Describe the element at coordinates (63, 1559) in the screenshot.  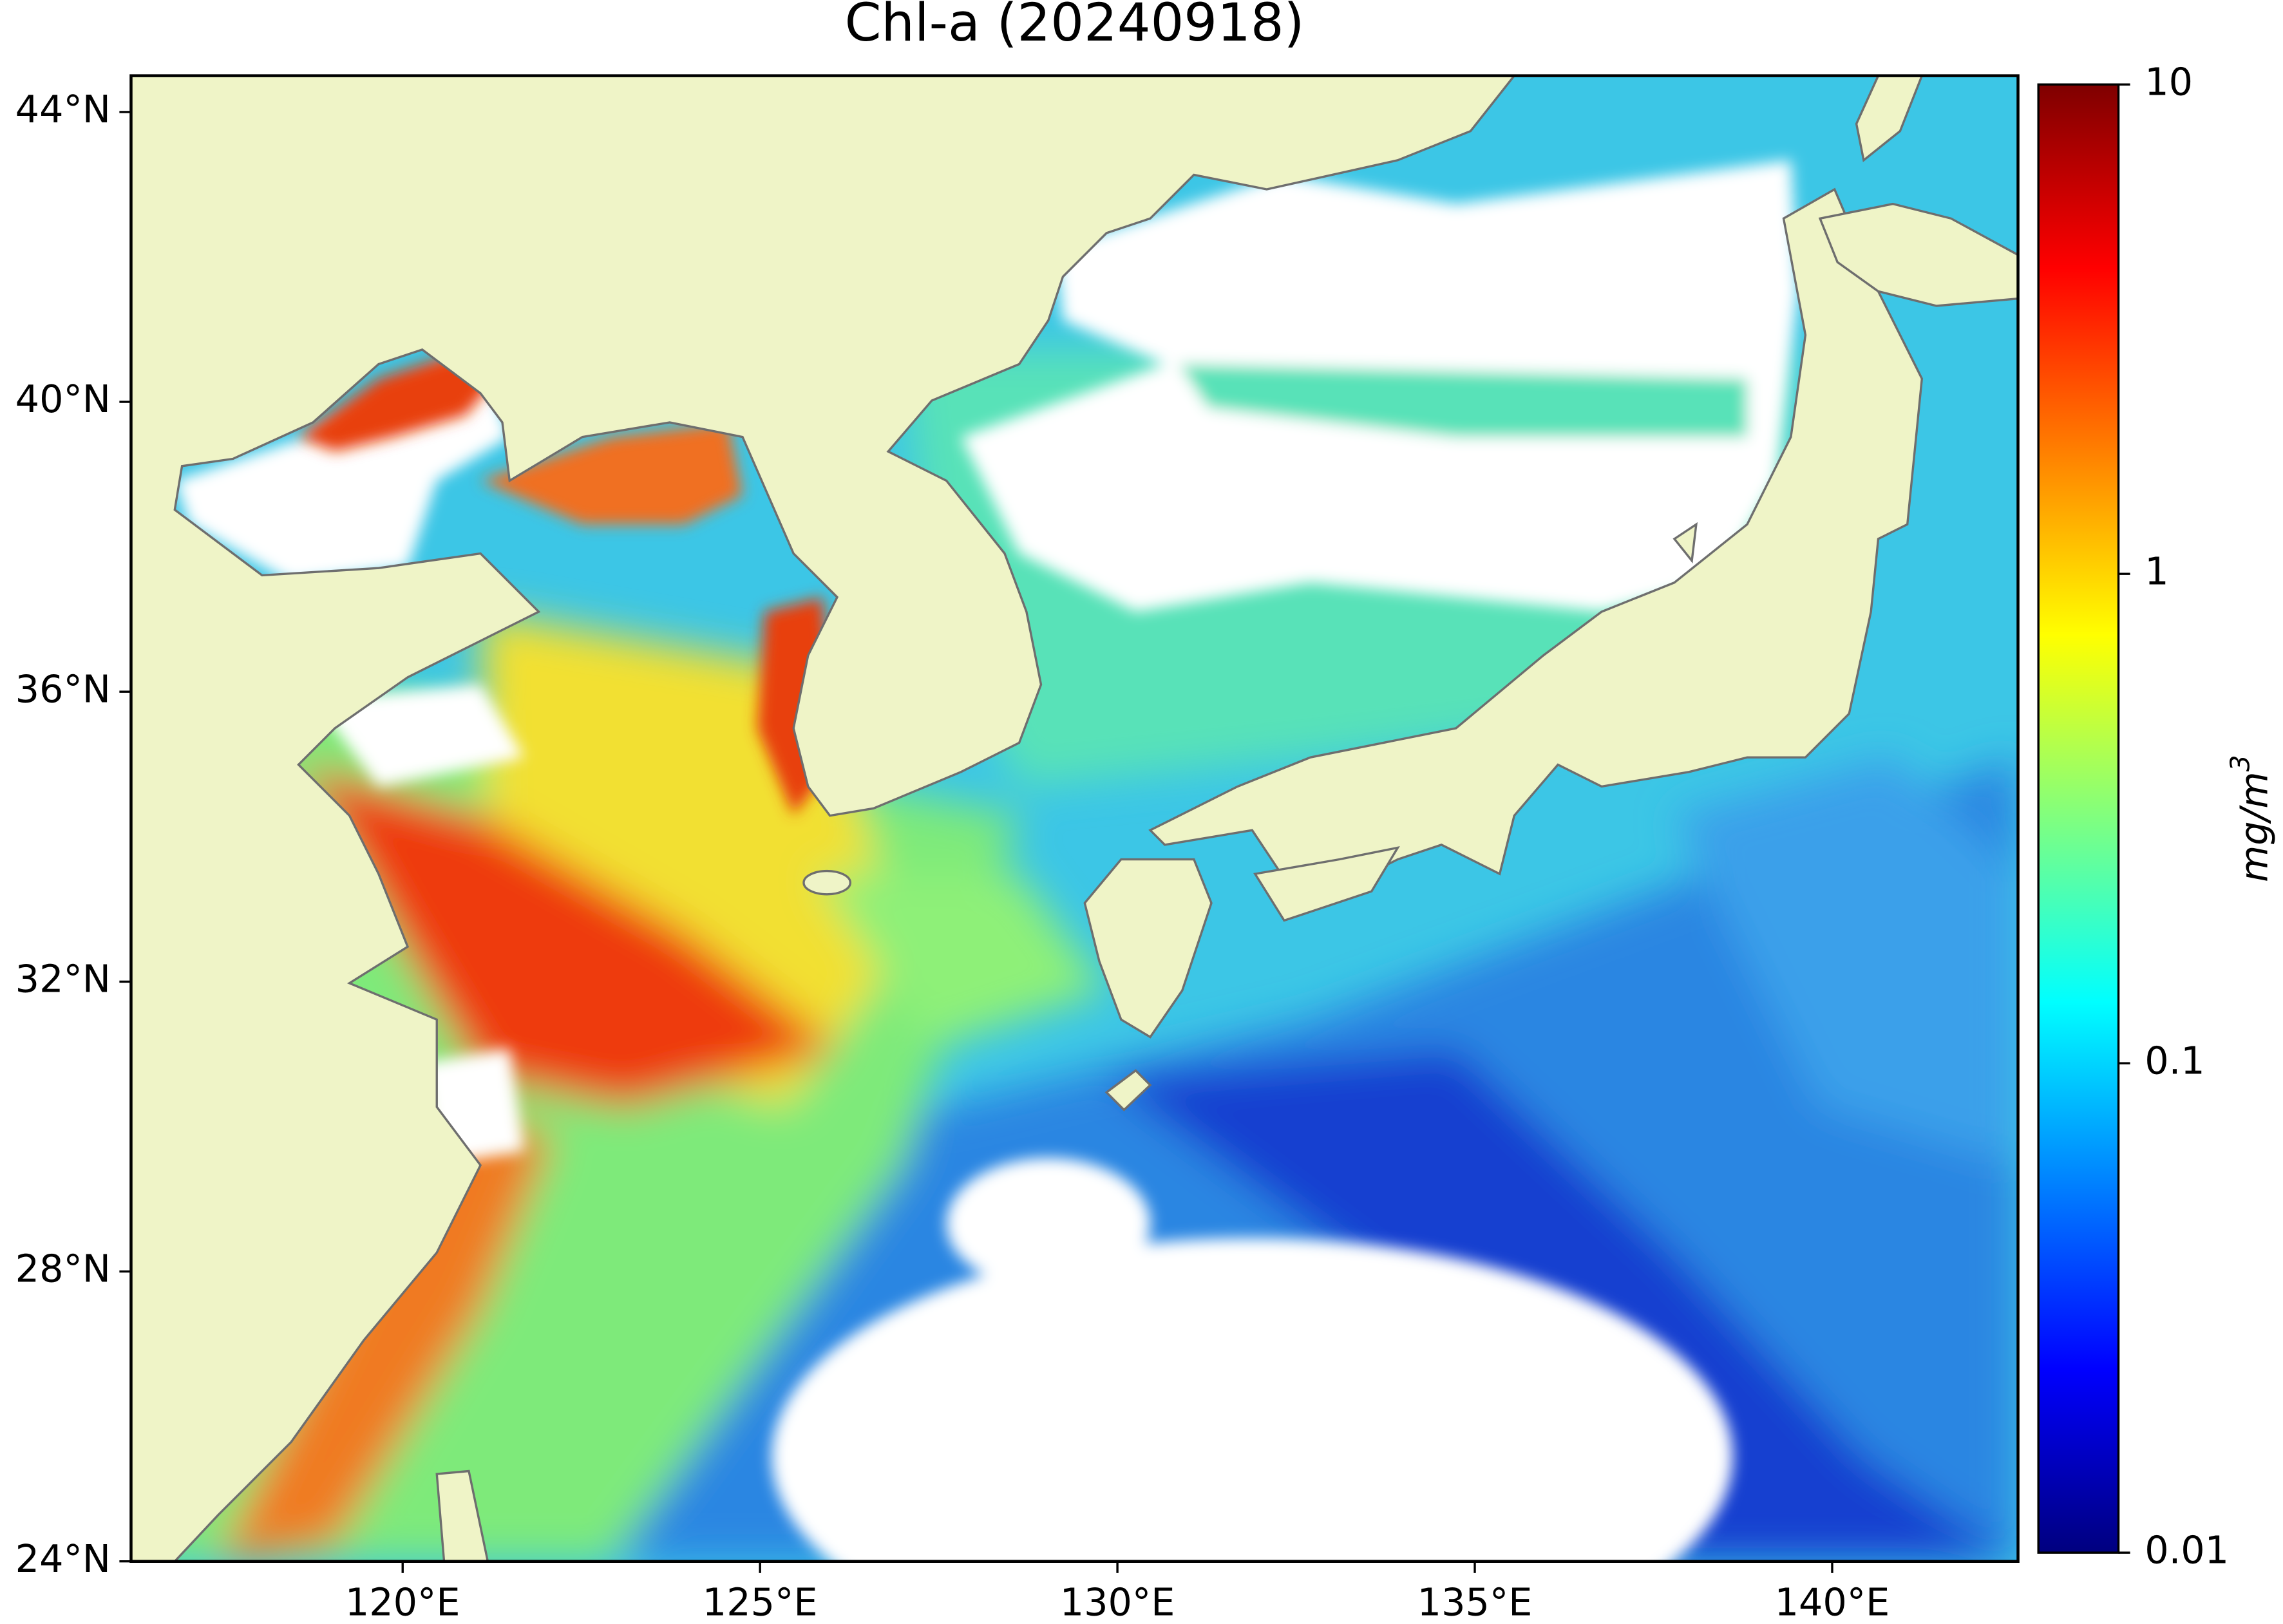
I see `y-tick-label: 24°N` at that location.